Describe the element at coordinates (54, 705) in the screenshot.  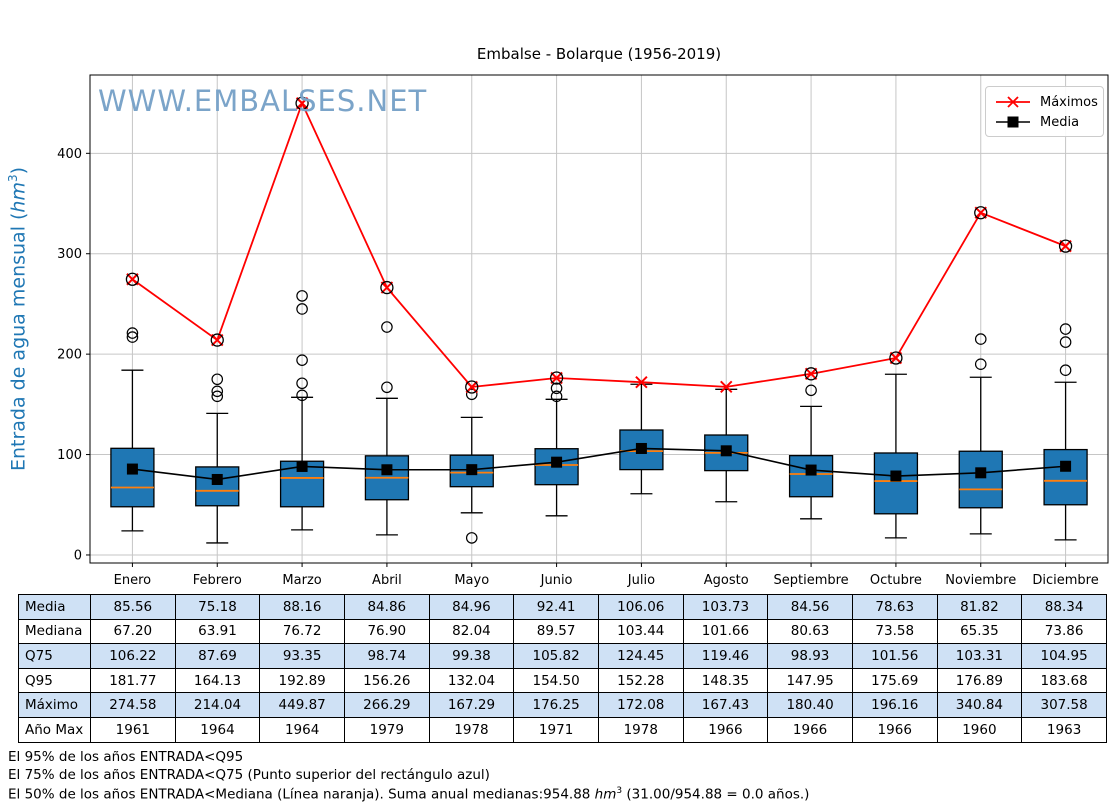
I see `row-label: Máximo` at that location.